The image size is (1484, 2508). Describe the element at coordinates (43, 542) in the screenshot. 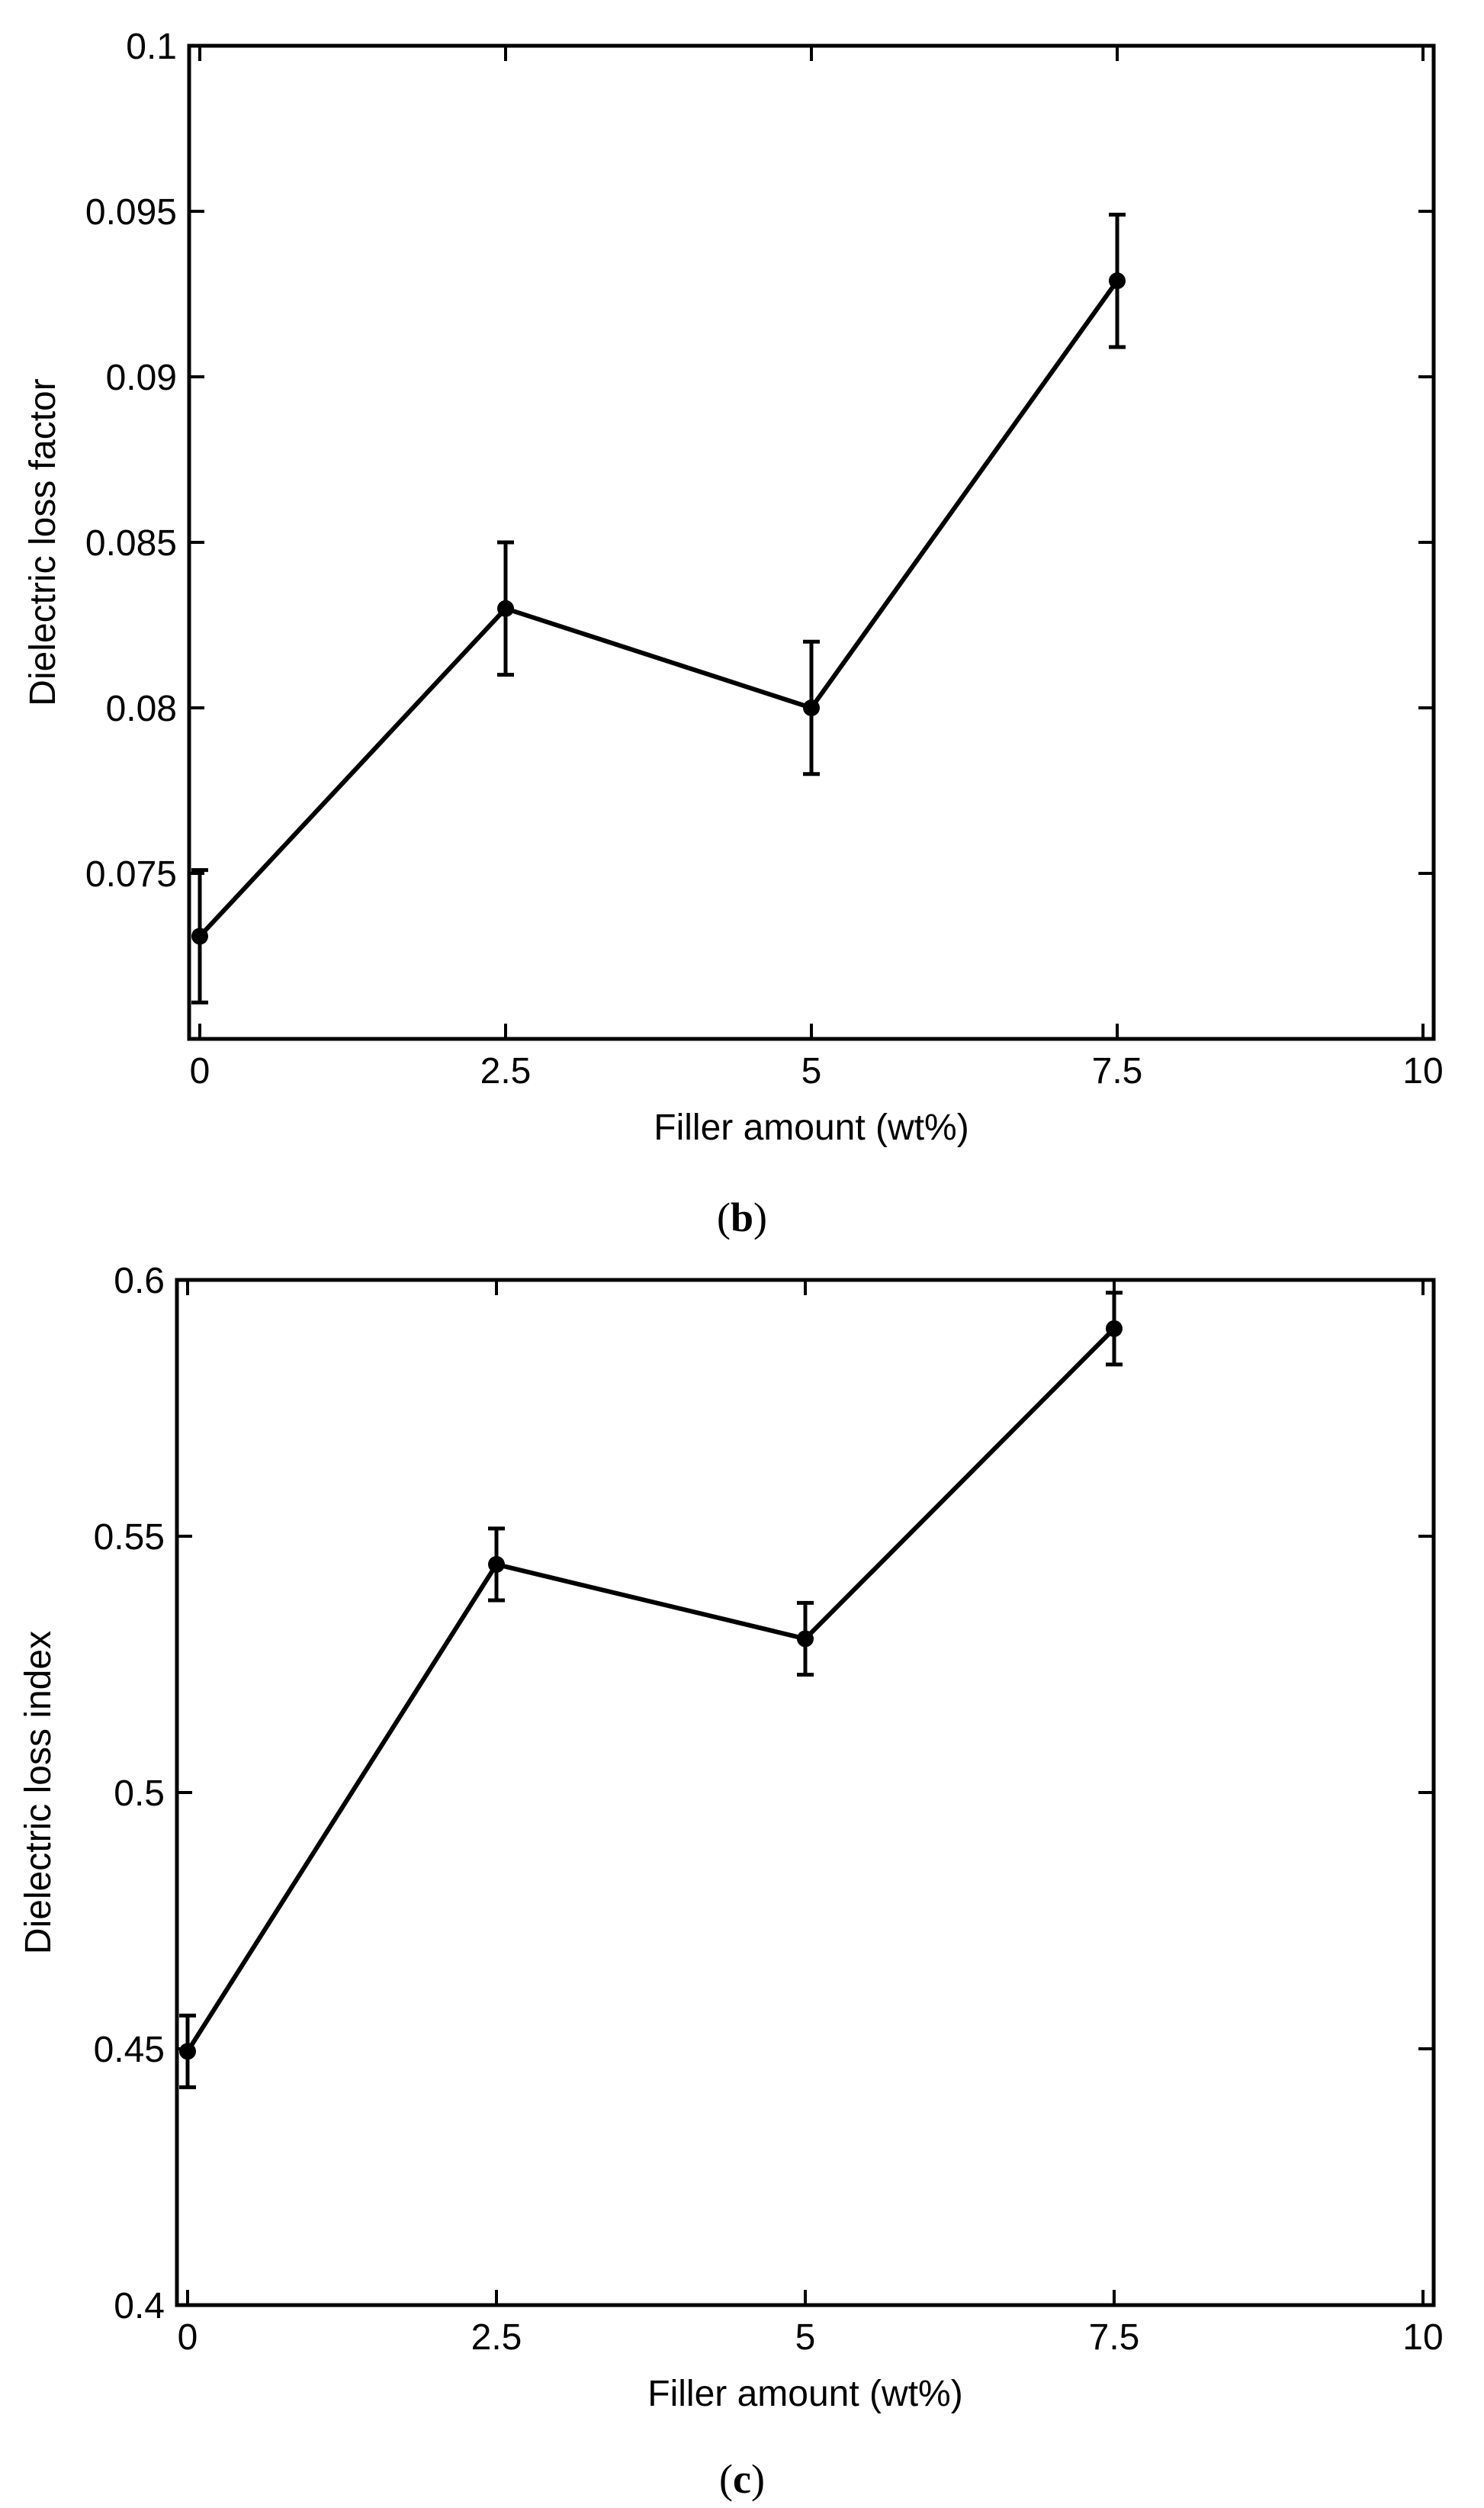

I see `panel-b-y-axis-label: Dielectric loss factor` at that location.